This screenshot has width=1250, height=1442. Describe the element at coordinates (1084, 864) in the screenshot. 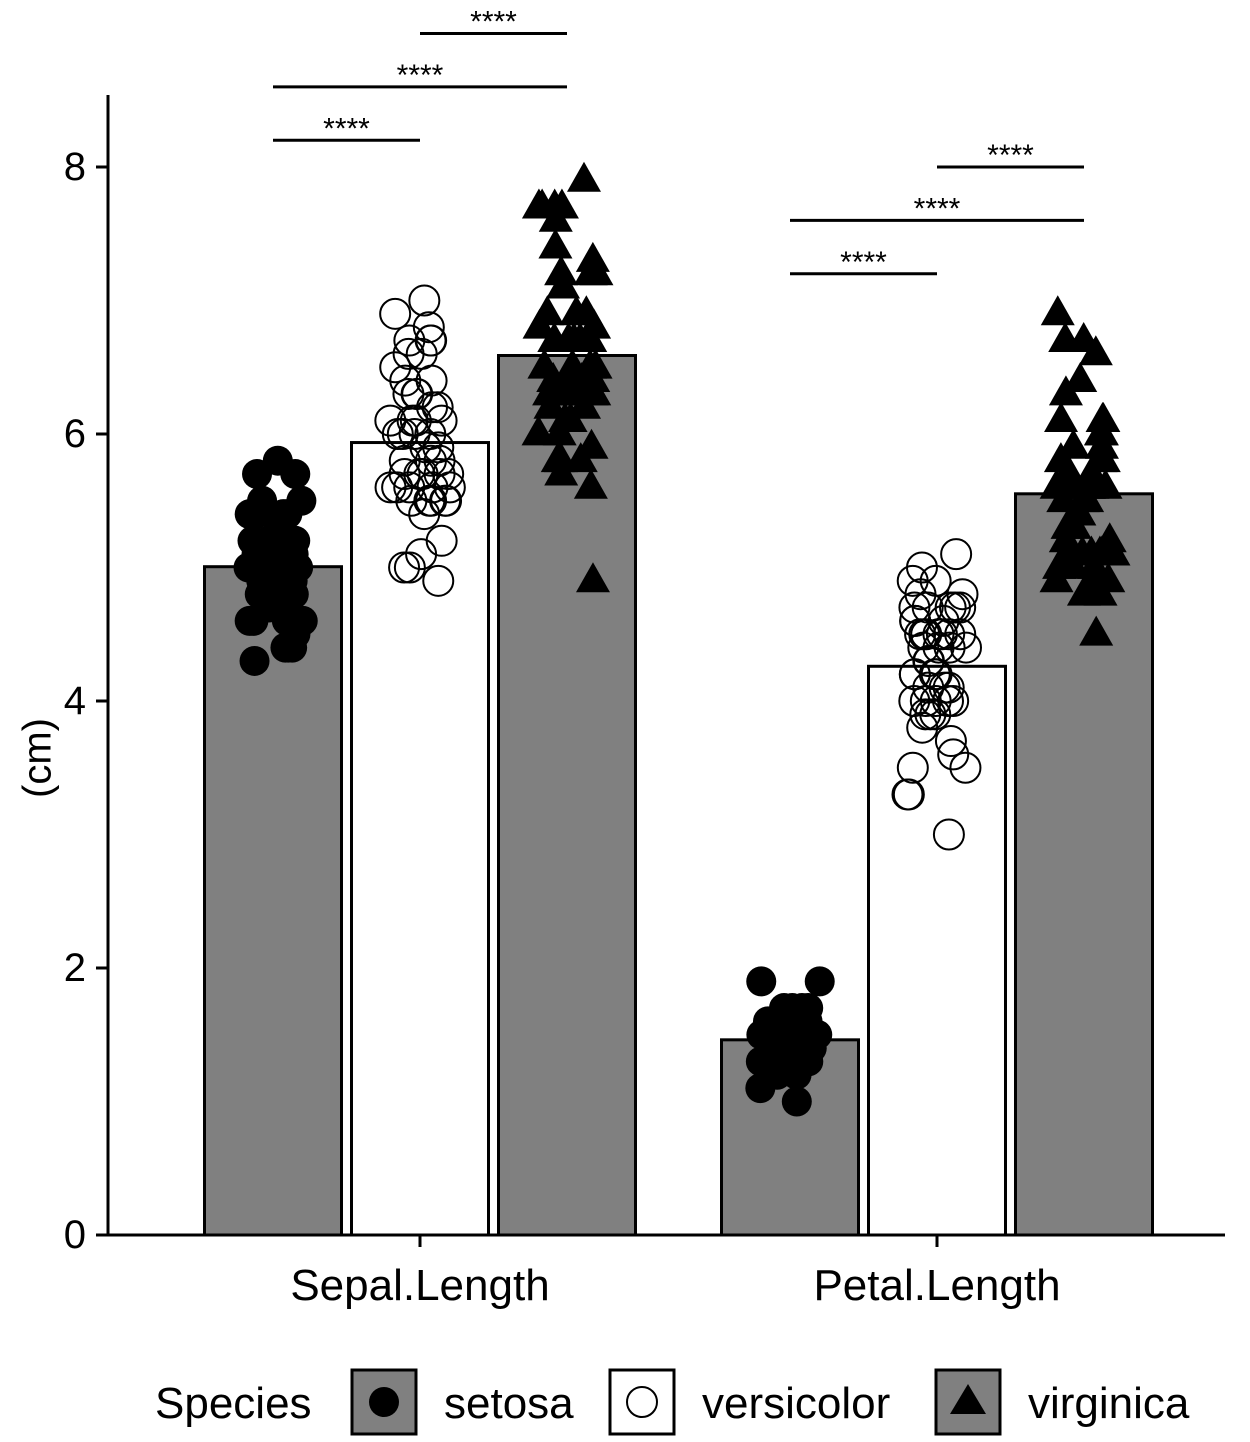

I see `bar-virginica-petal-length` at that location.